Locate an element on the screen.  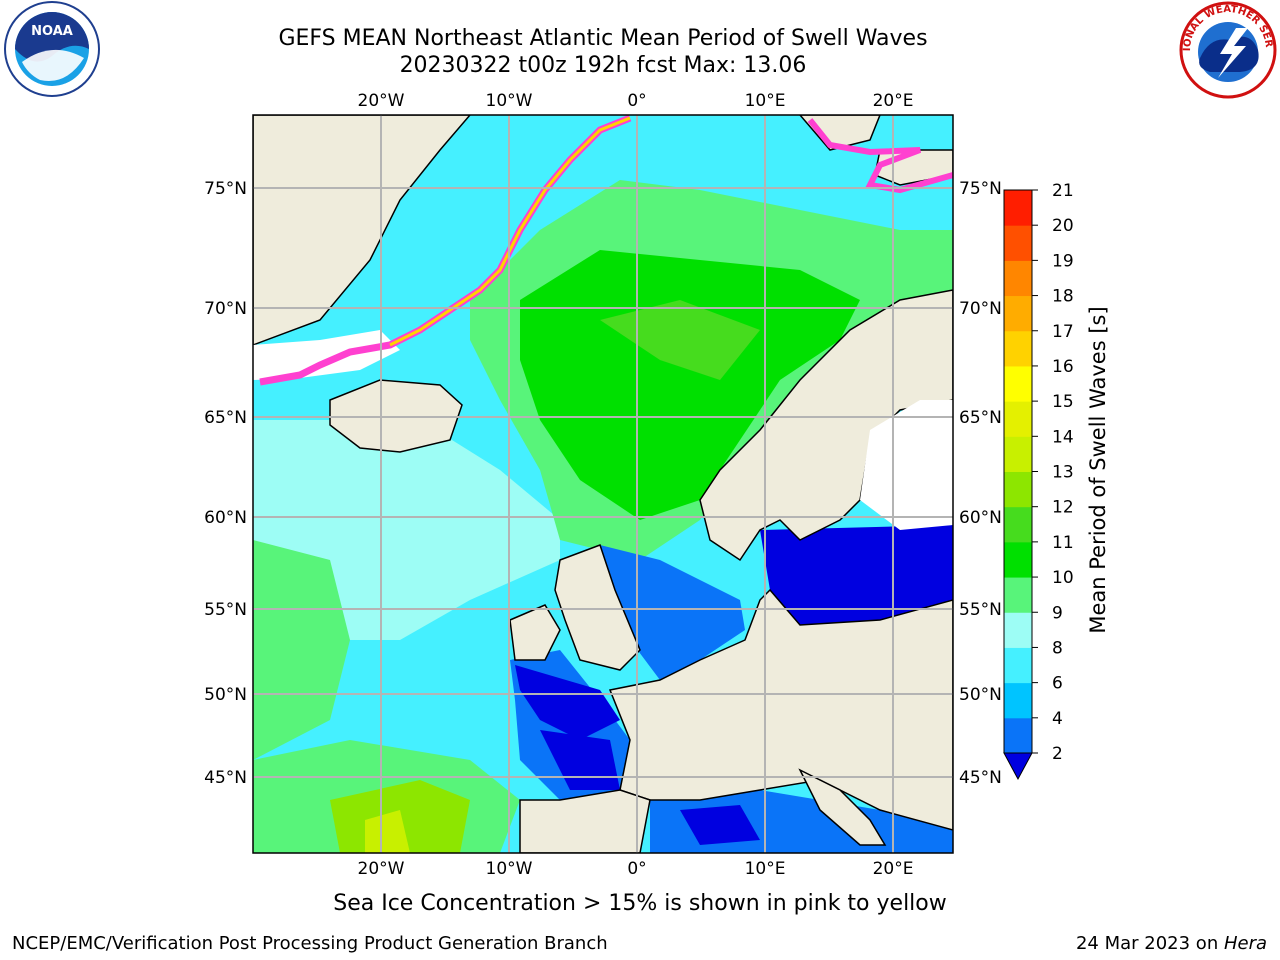
colorbar-tick-label: 2 is located at coordinates (1057, 754).